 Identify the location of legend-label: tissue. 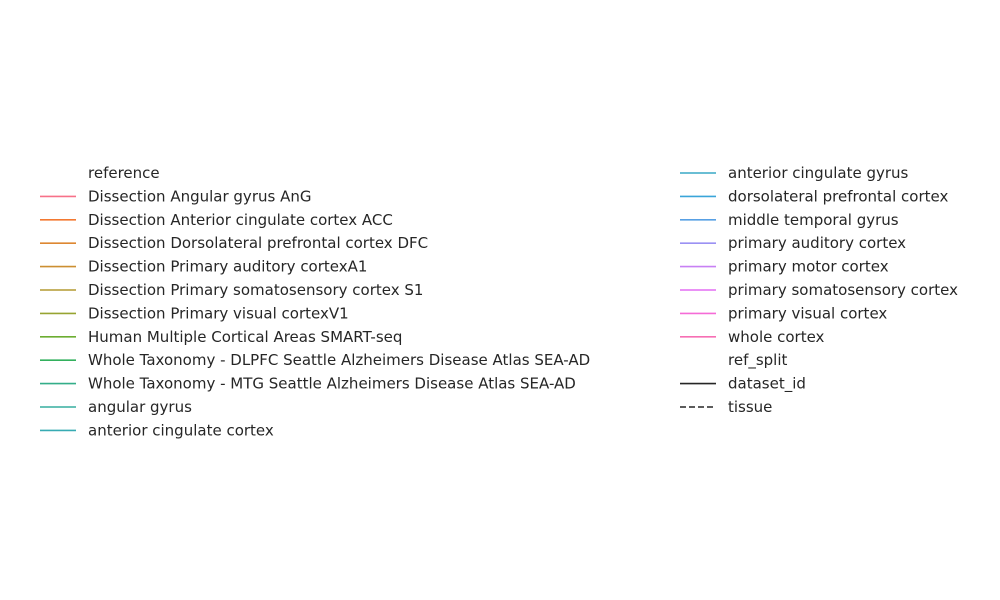
(750, 407).